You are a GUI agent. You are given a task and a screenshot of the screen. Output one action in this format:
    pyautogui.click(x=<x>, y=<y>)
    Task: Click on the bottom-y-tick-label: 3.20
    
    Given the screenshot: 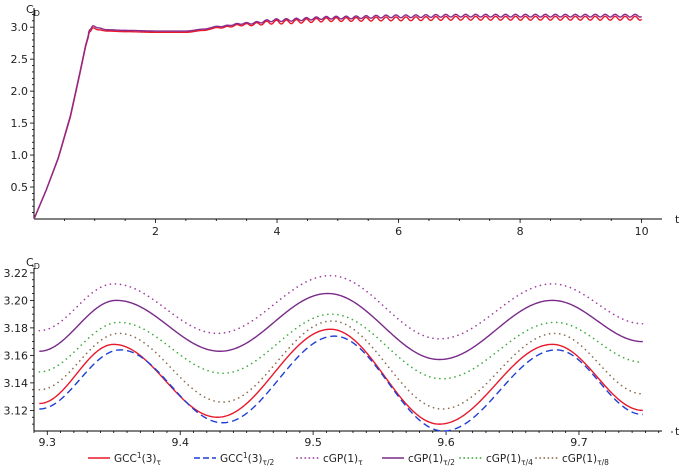 What is the action you would take?
    pyautogui.click(x=16, y=300)
    